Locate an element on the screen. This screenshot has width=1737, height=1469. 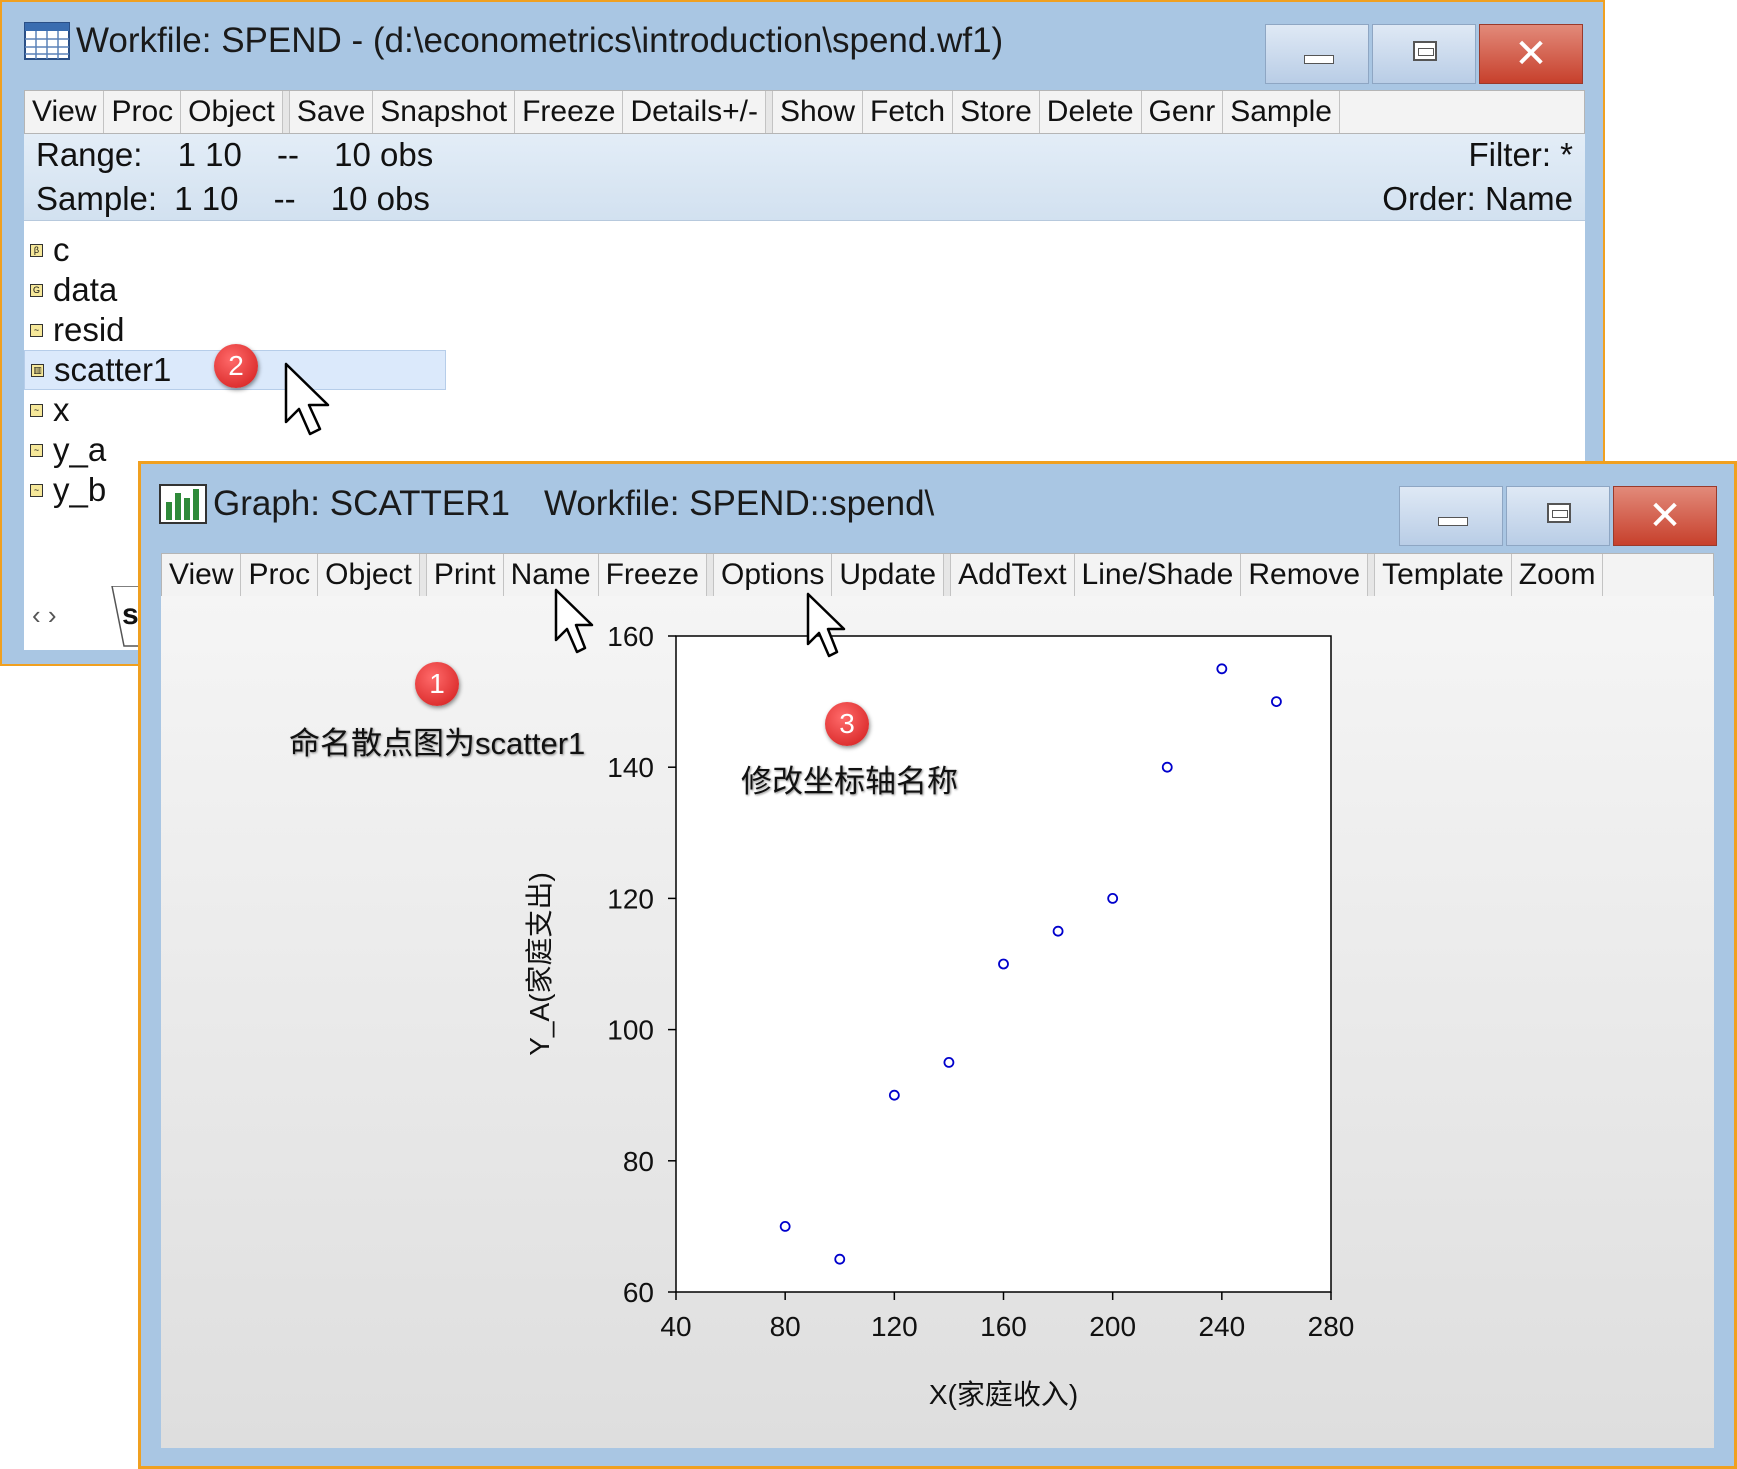
graph-update-button: Update is located at coordinates (888, 575).